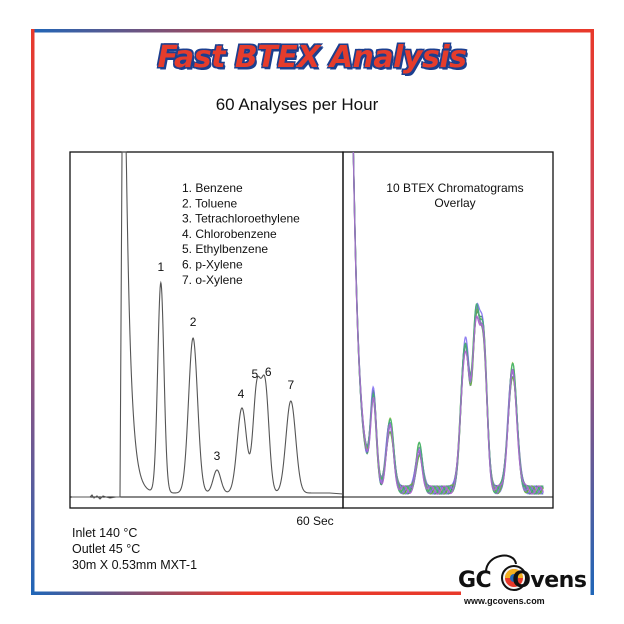  Describe the element at coordinates (241, 394) in the screenshot. I see `peak-label-4: 4` at that location.